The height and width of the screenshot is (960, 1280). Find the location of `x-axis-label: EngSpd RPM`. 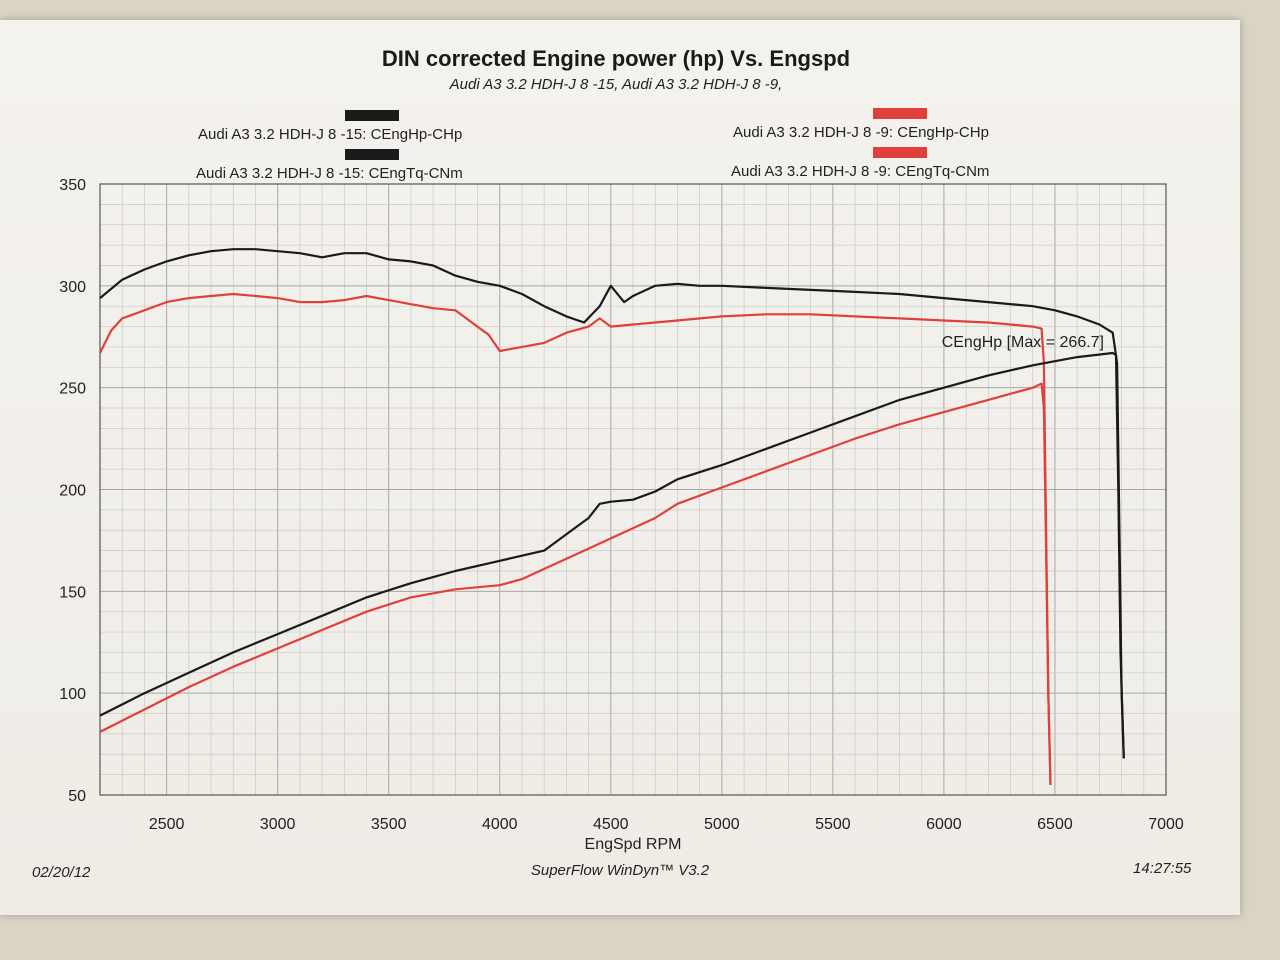

x-axis-label: EngSpd RPM is located at coordinates (633, 844).